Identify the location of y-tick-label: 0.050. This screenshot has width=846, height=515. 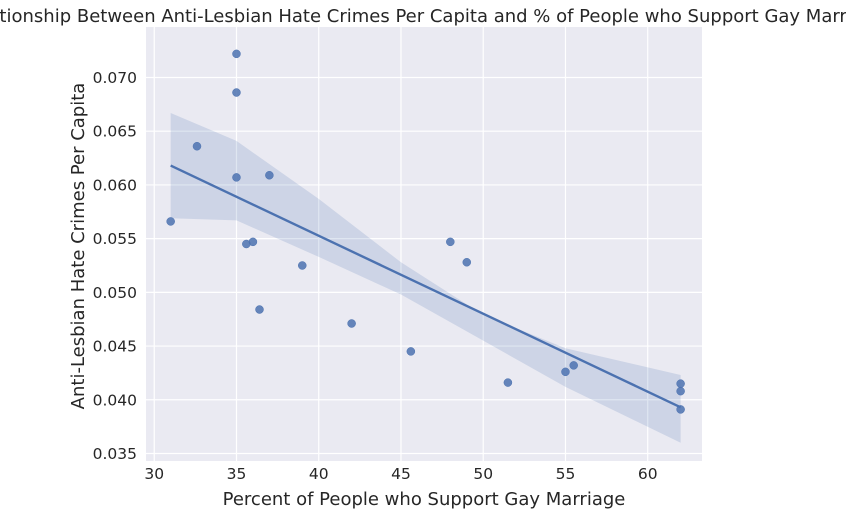
(115, 293).